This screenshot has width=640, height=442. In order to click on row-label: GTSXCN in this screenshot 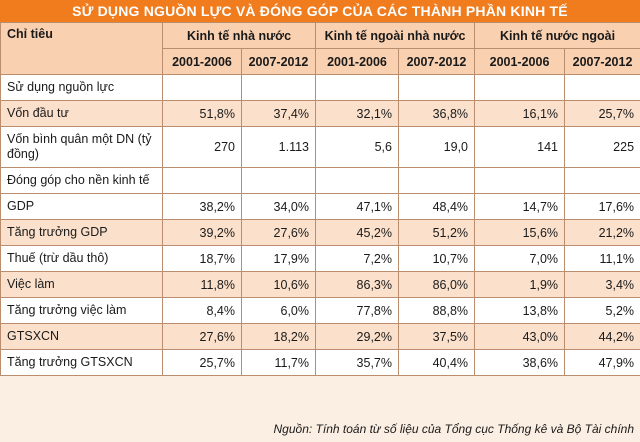, I will do `click(81, 336)`.